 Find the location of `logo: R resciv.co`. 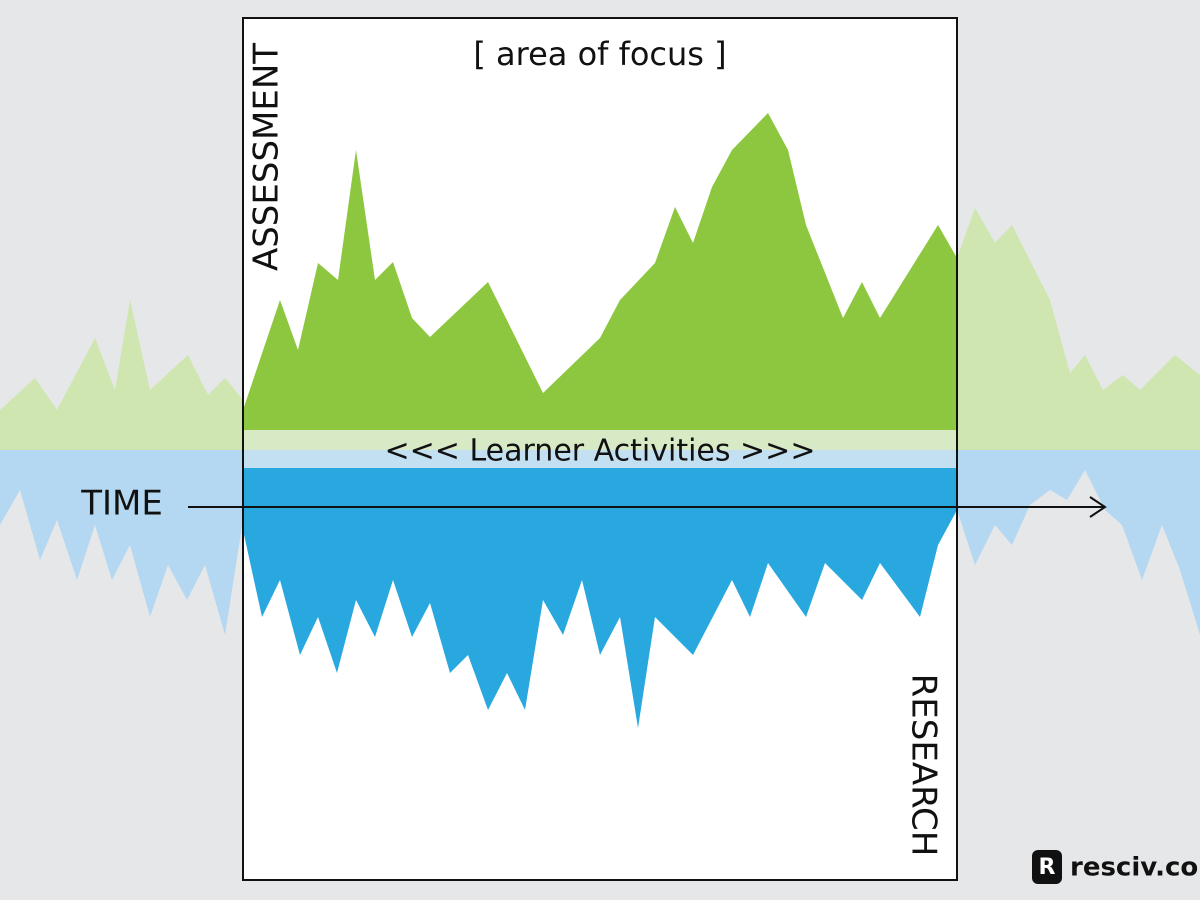

logo: R resciv.co is located at coordinates (1115, 867).